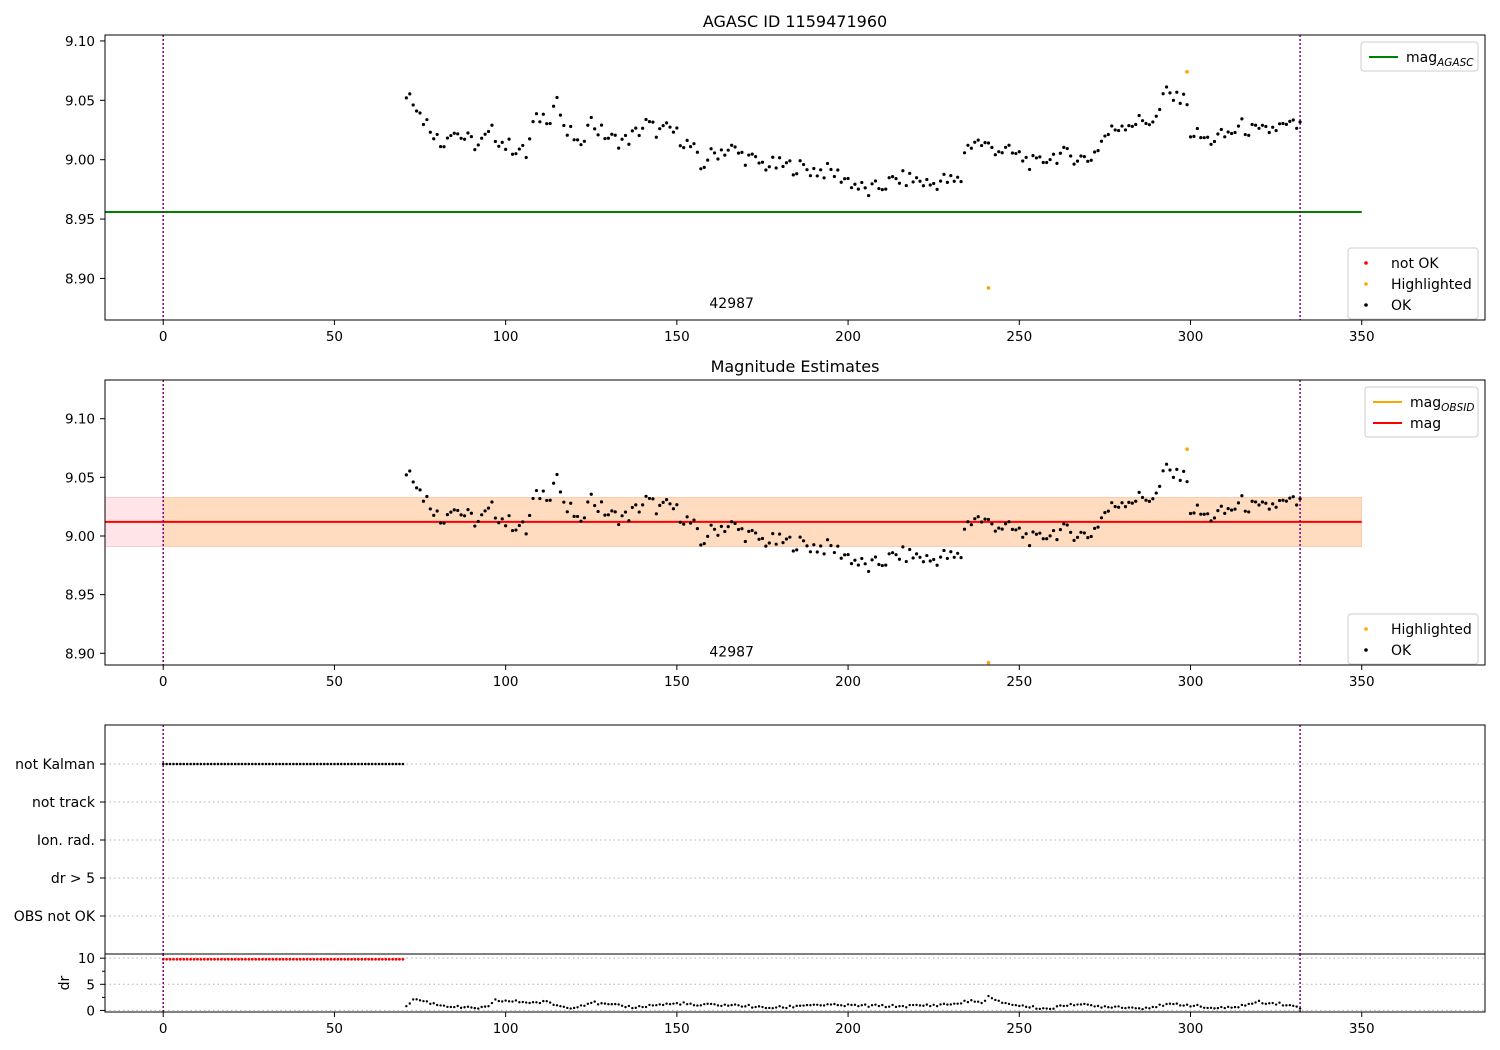  Describe the element at coordinates (1419, 56) in the screenshot. I see `legend-box` at that location.